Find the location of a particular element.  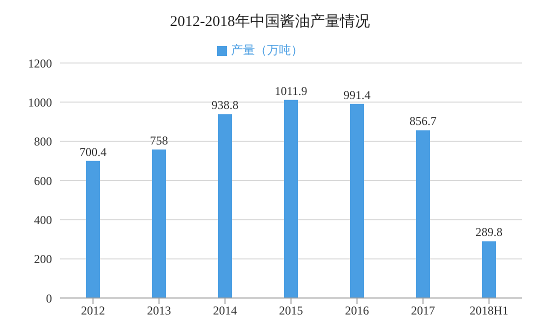

data-label: 289.8 is located at coordinates (489, 232).